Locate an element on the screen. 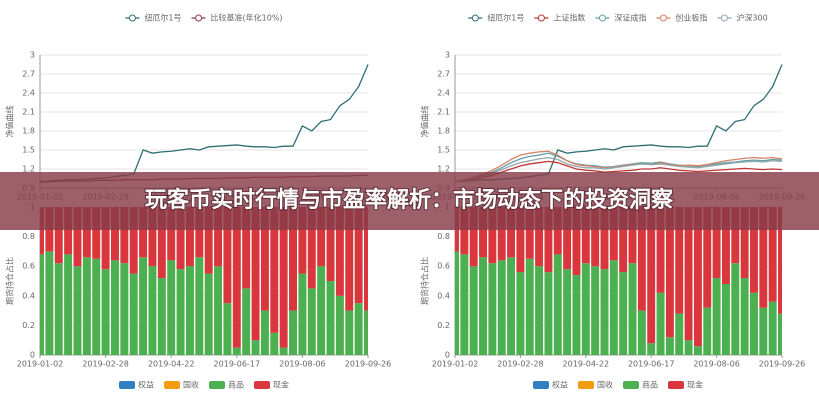  legend-label: 商品 is located at coordinates (650, 385).